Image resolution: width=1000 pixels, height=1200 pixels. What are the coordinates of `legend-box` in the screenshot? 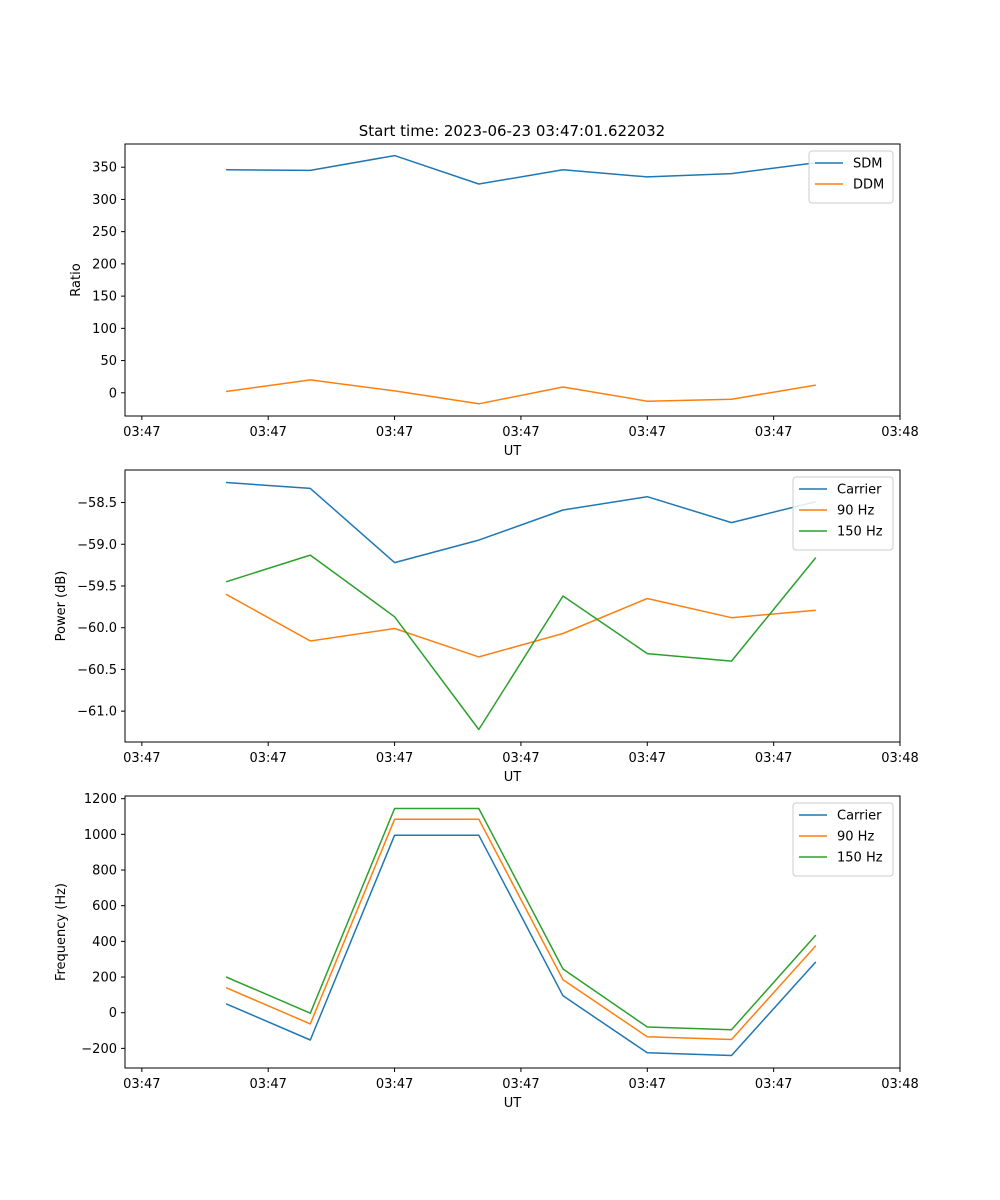 It's located at (851, 177).